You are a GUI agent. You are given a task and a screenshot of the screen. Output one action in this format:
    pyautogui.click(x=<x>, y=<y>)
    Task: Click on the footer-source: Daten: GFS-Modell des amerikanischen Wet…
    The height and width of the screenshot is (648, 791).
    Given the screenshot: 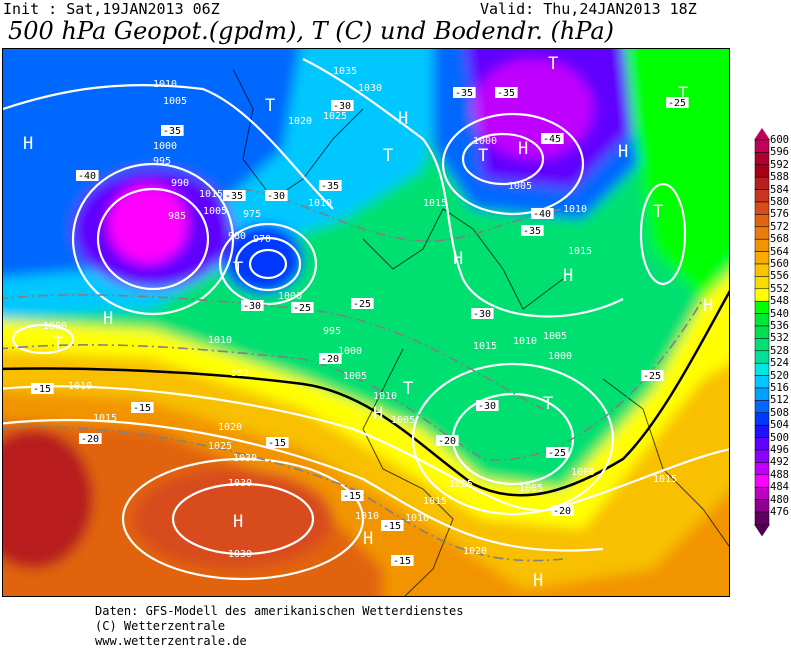 What is the action you would take?
    pyautogui.click(x=279, y=611)
    